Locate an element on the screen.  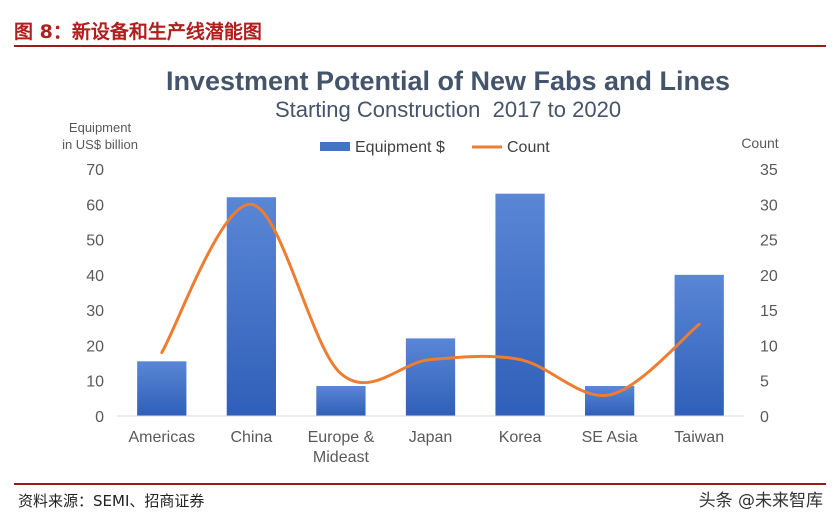
x-tick-label: Mideast is located at coordinates (341, 457).